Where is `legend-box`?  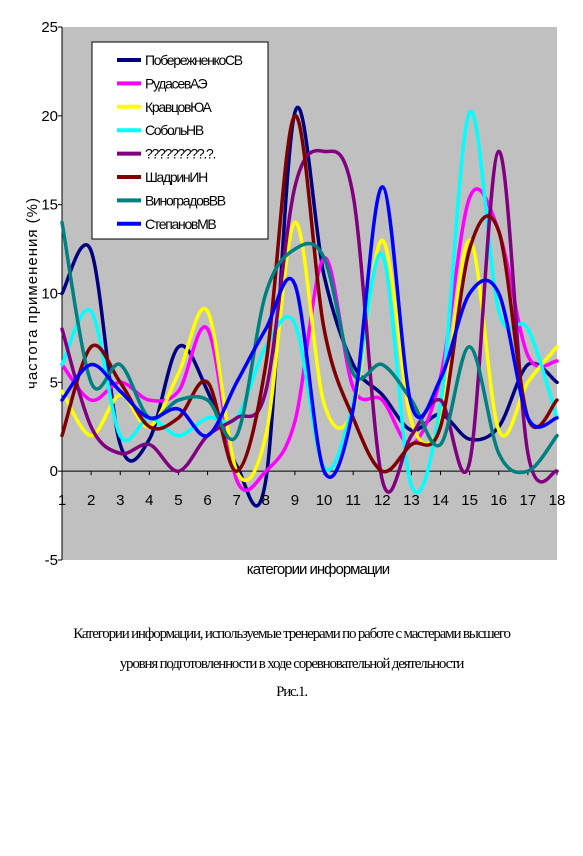 legend-box is located at coordinates (180, 140).